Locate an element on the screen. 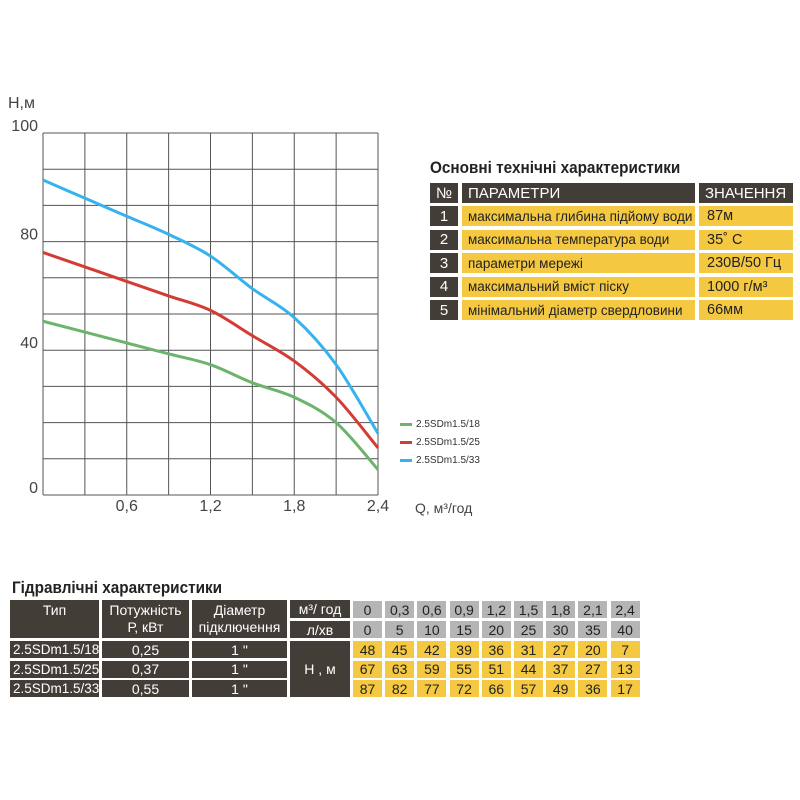  x-tick-label: 1,2 is located at coordinates (210, 506).